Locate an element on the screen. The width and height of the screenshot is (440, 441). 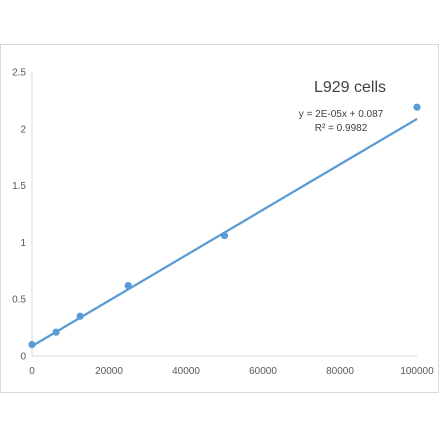
x-tick-labels: 0 20000 40000 60000 80000 100000 is located at coordinates (231, 371).